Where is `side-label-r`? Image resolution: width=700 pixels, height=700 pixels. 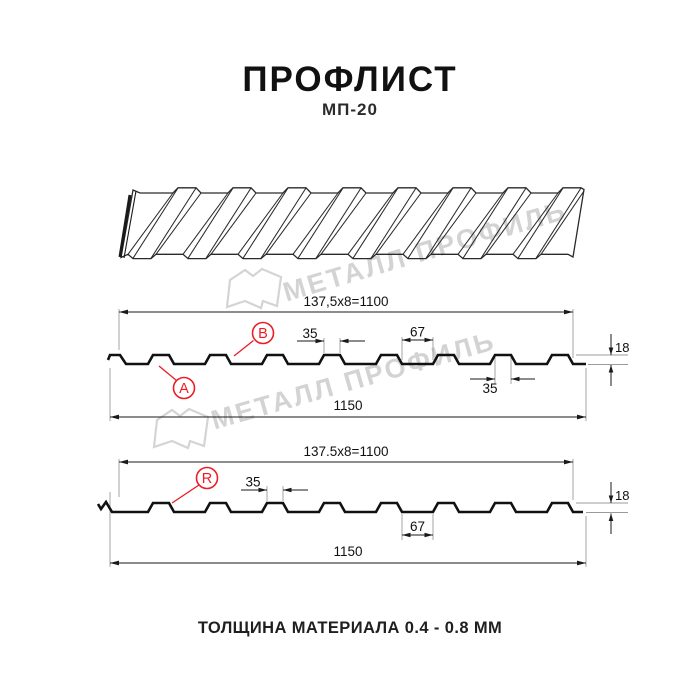
side-label-r is located at coordinates (195, 485).